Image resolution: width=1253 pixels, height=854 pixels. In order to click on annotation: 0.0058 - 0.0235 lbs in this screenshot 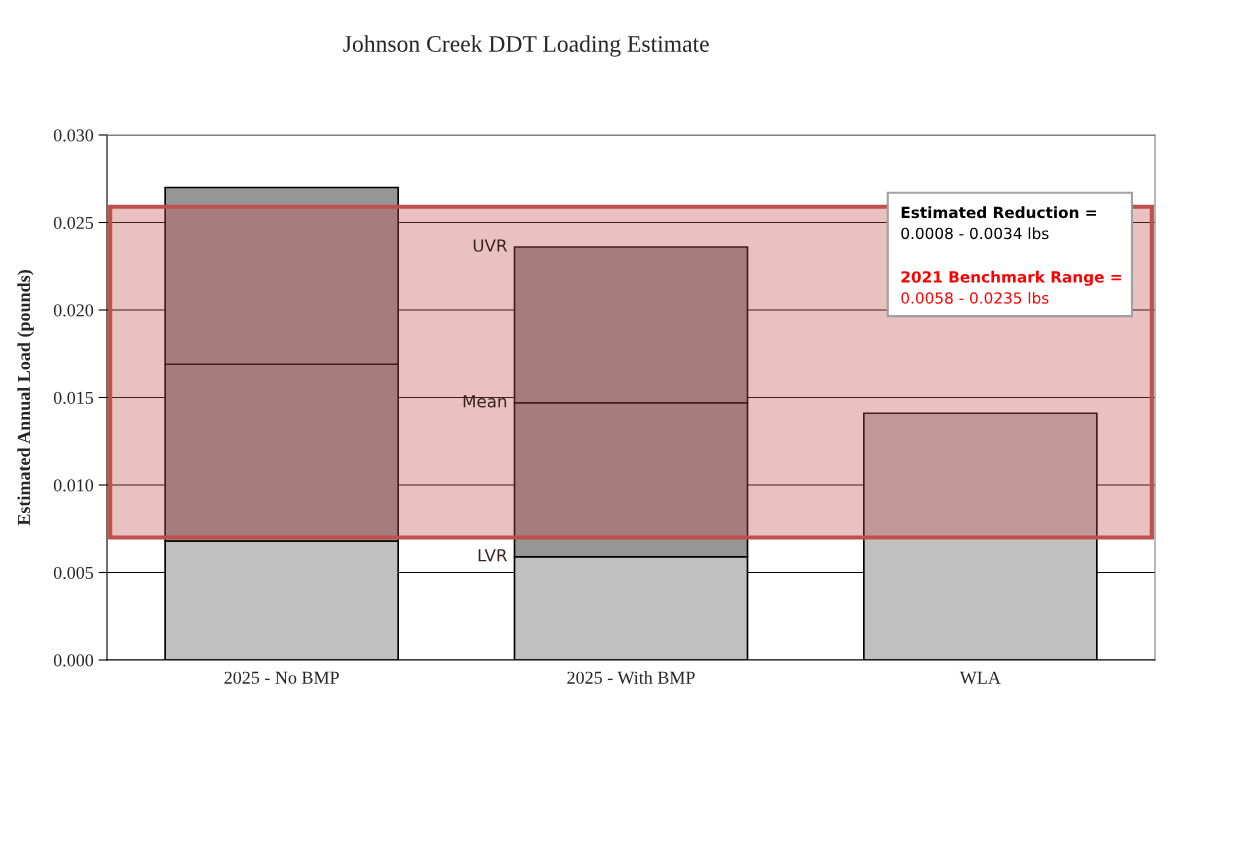, I will do `click(975, 297)`.